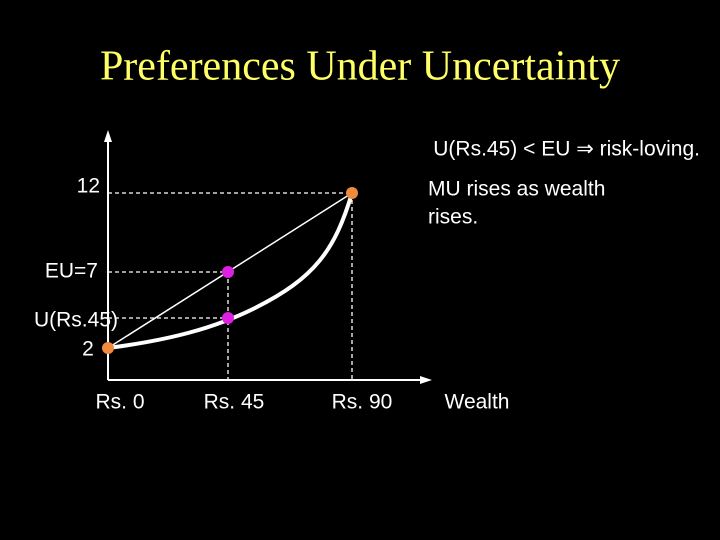 Image resolution: width=720 pixels, height=540 pixels. I want to click on title: Preferences Under Uncertainty, so click(360, 67).